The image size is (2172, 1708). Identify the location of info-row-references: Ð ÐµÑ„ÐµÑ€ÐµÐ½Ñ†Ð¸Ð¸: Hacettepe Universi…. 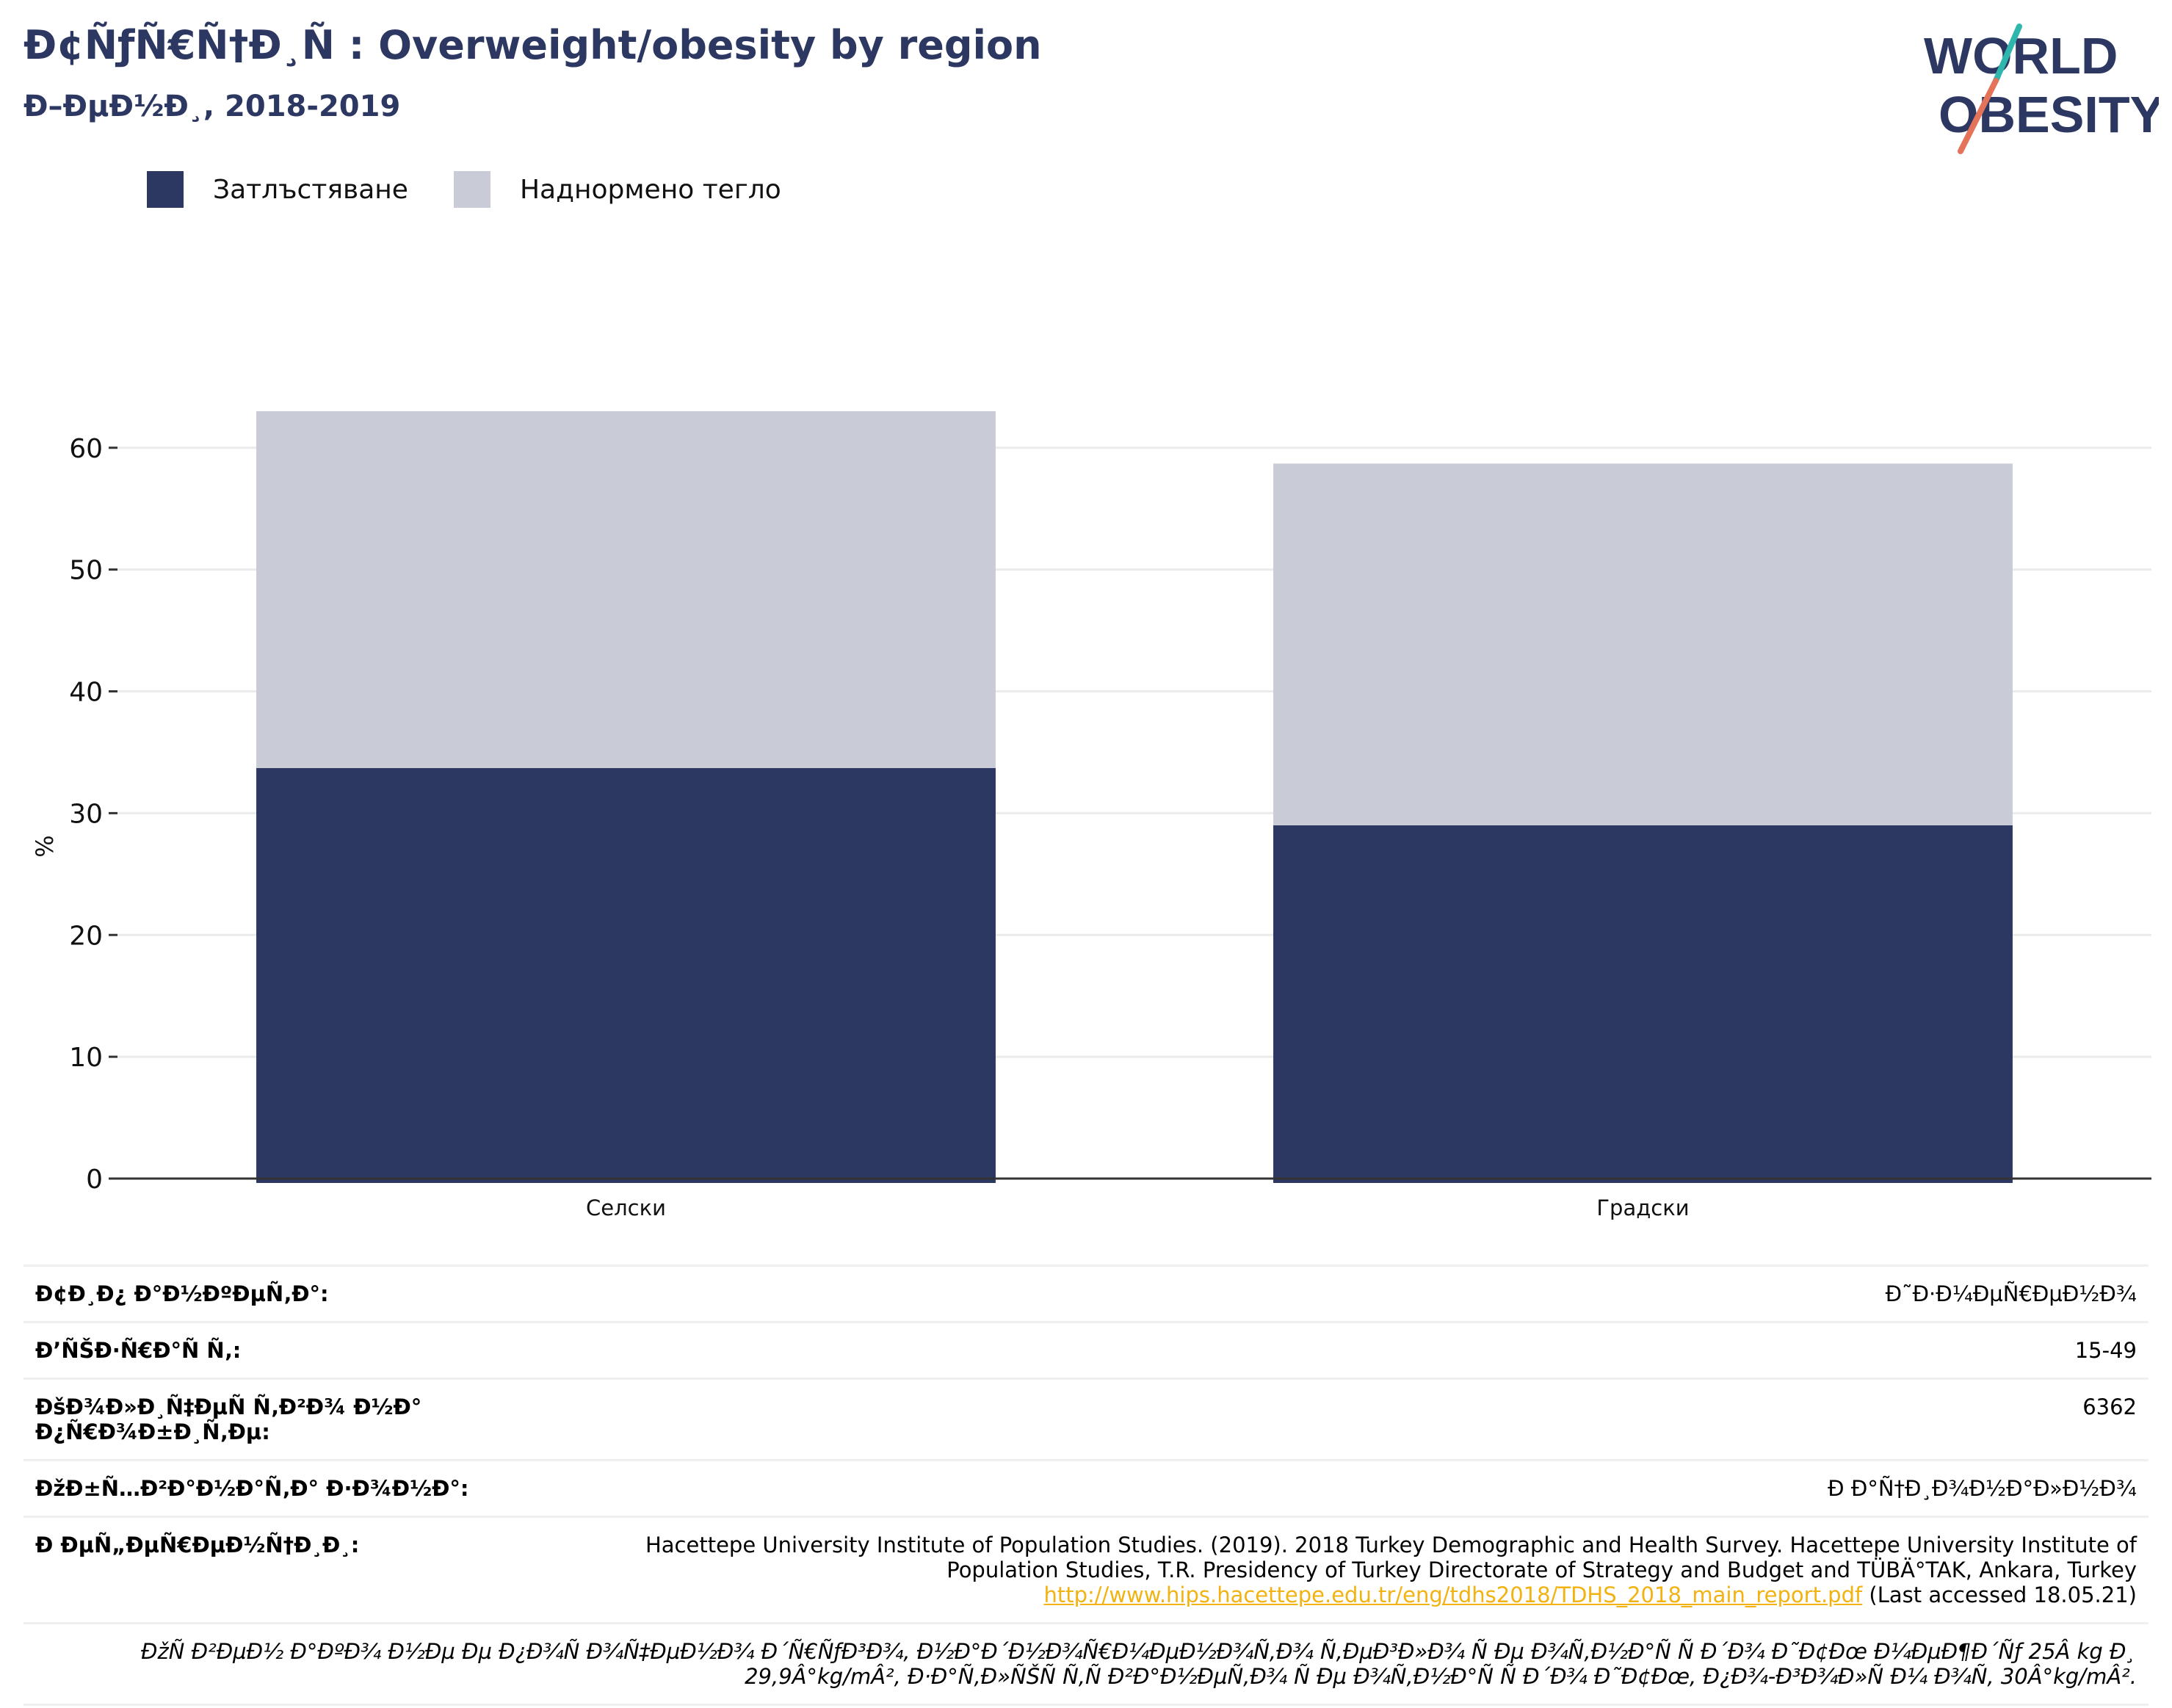
(1086, 1569).